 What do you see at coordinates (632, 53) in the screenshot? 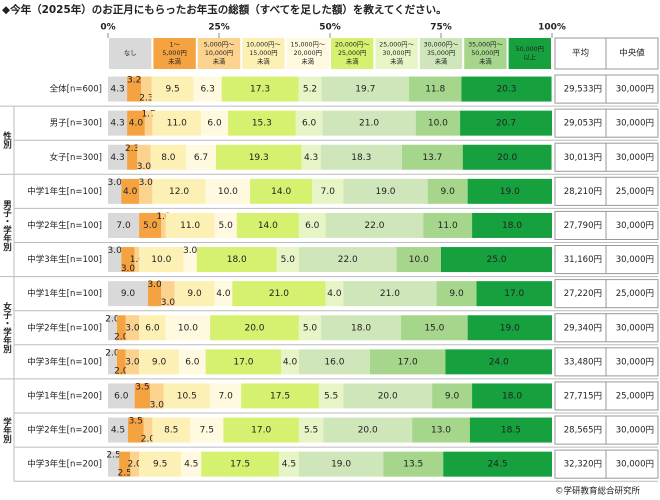
I see `table-header: 中央値` at bounding box center [632, 53].